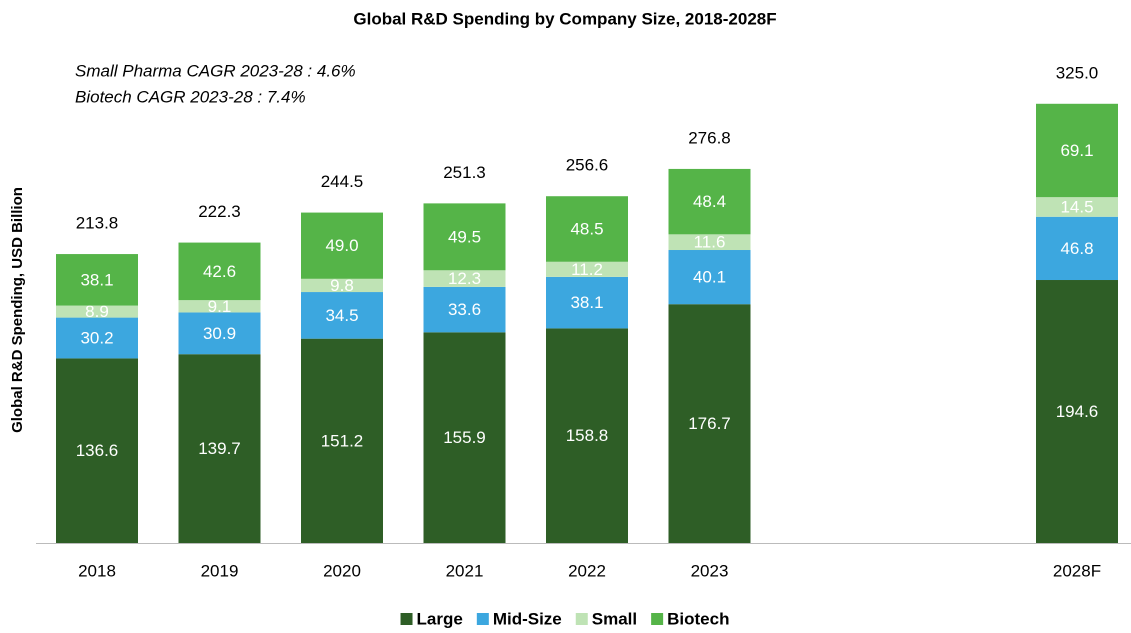  Describe the element at coordinates (464, 172) in the screenshot. I see `total-label: 251.3` at that location.